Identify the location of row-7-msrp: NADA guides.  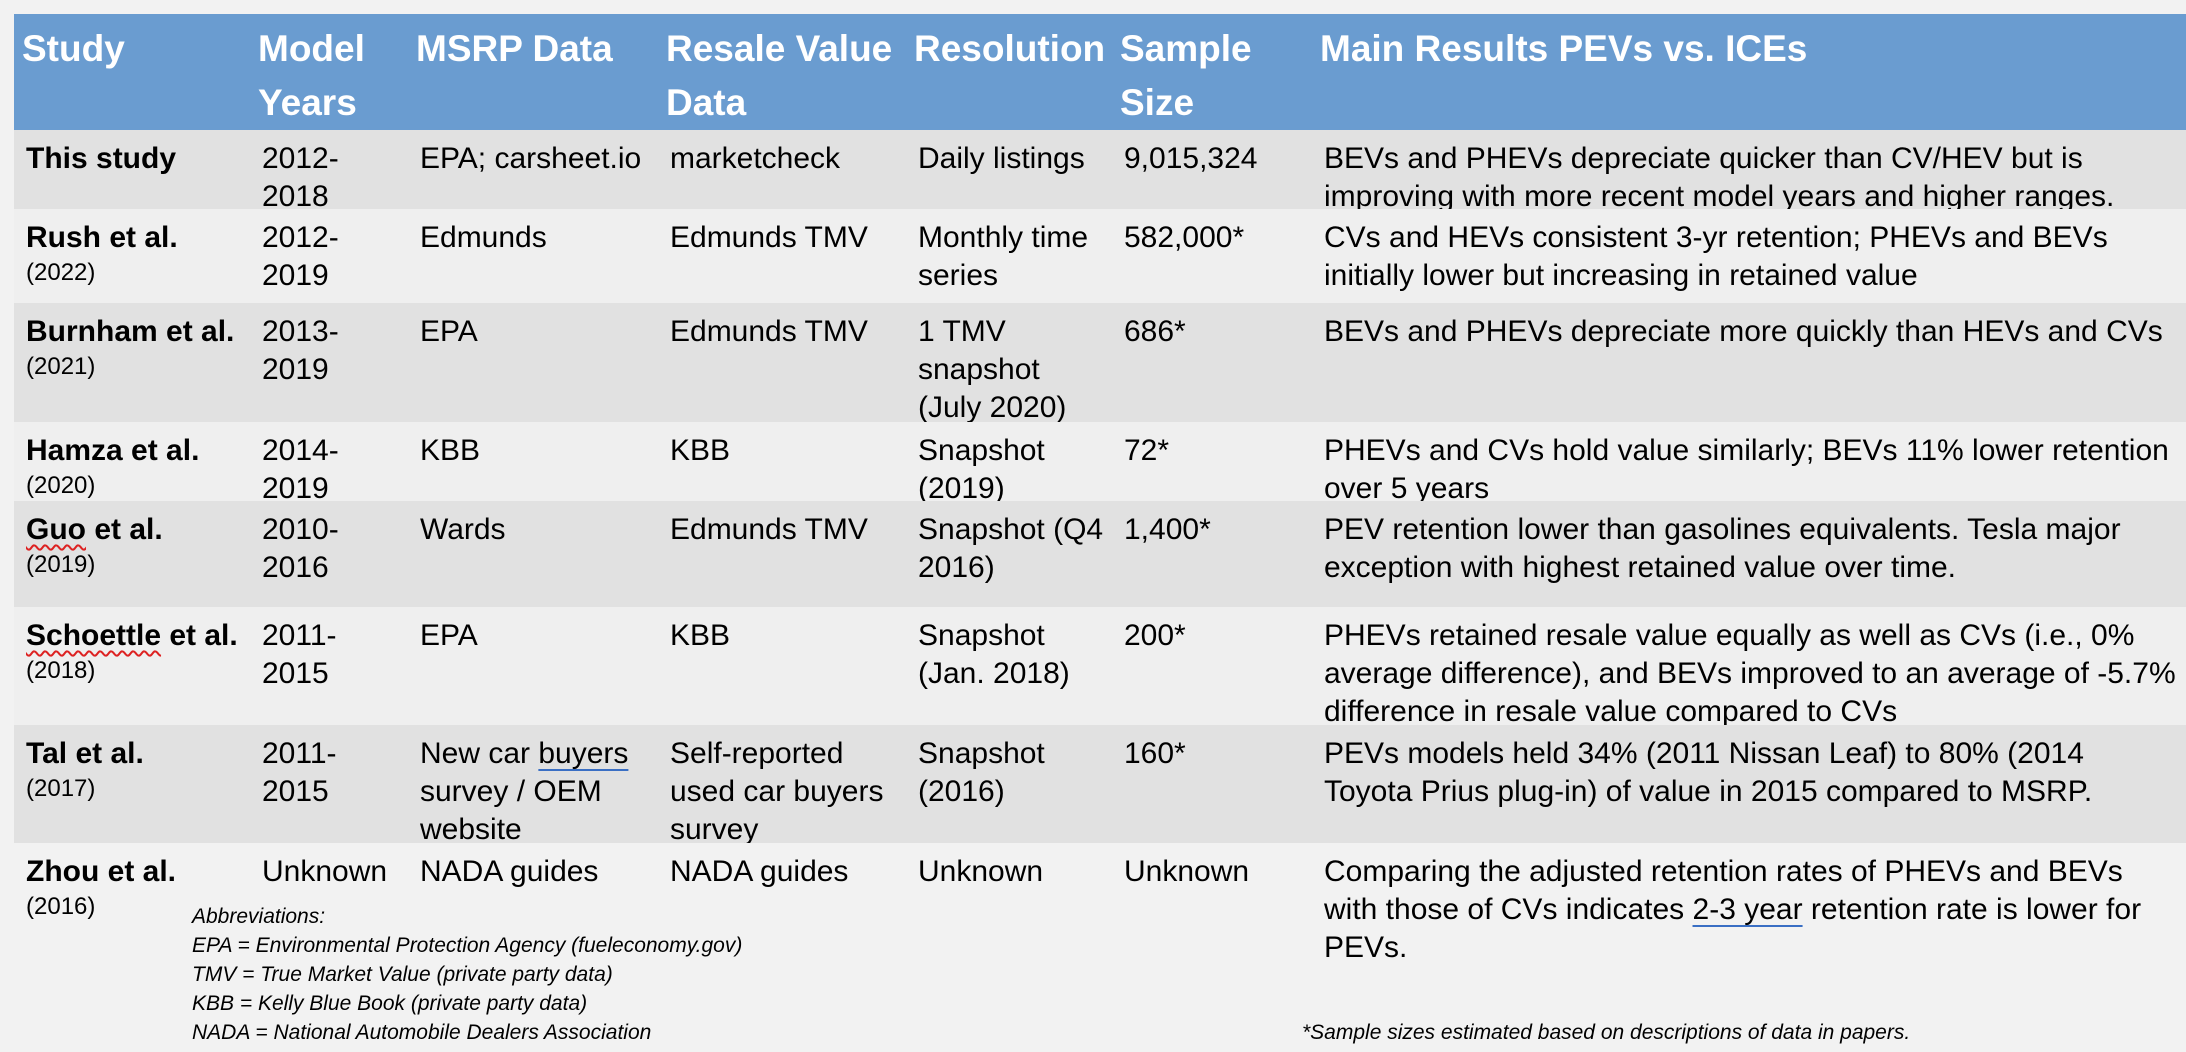
(533, 888).